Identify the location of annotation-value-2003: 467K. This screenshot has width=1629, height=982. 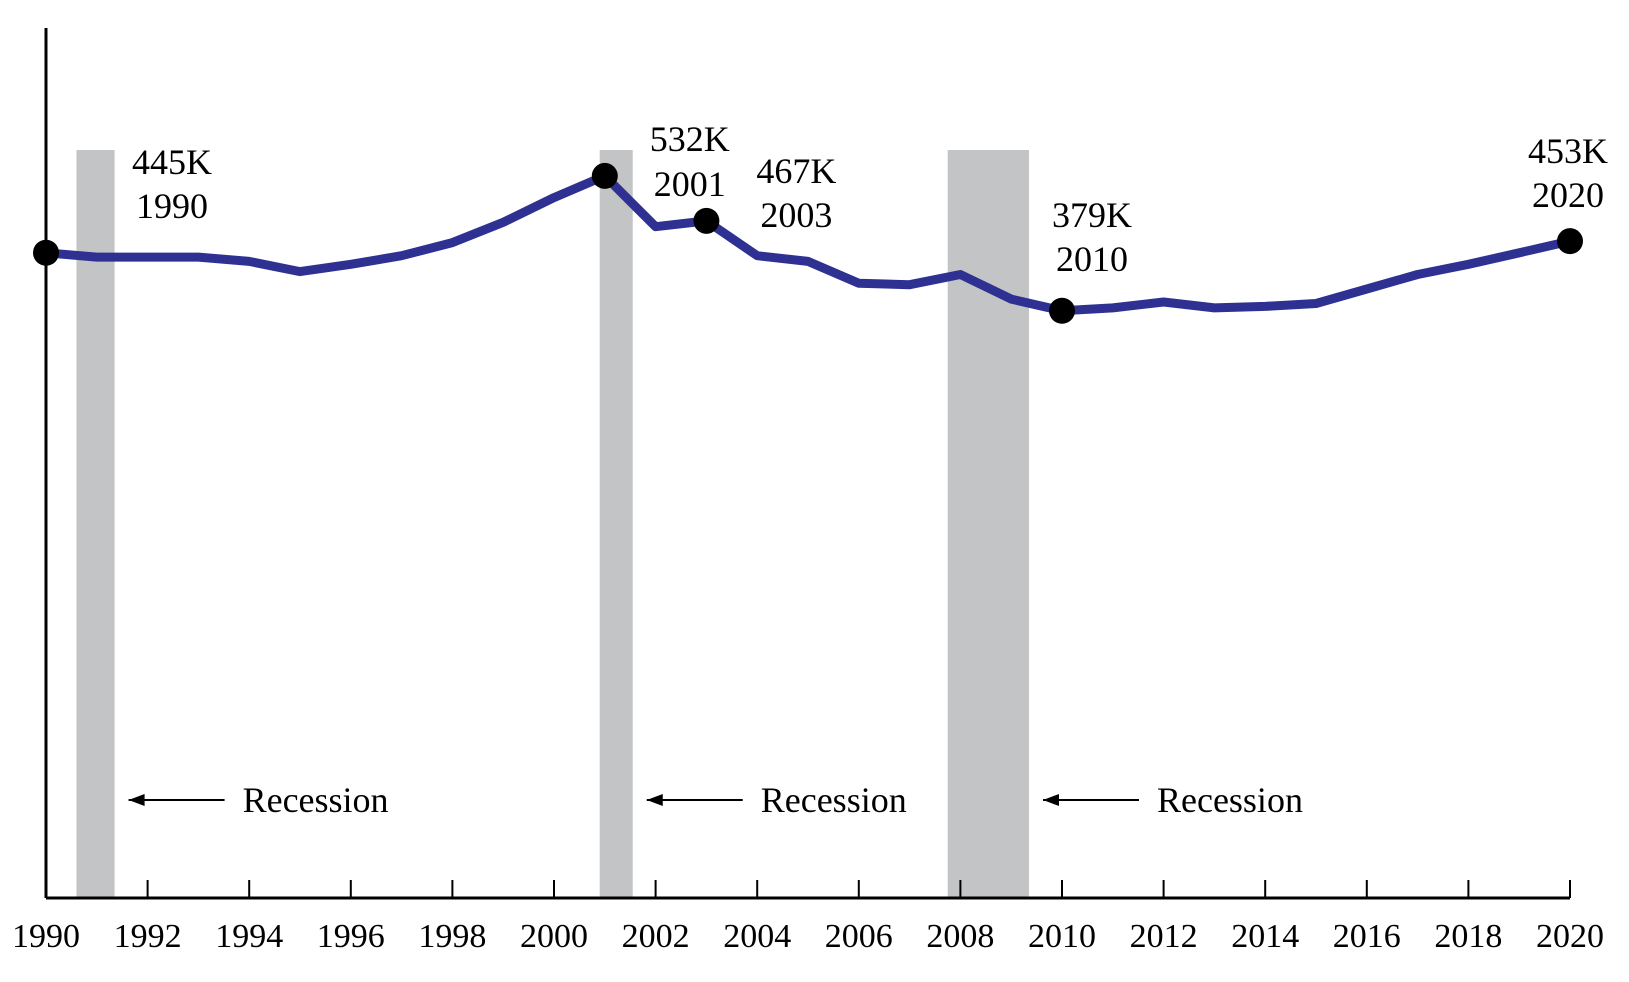
(796, 171).